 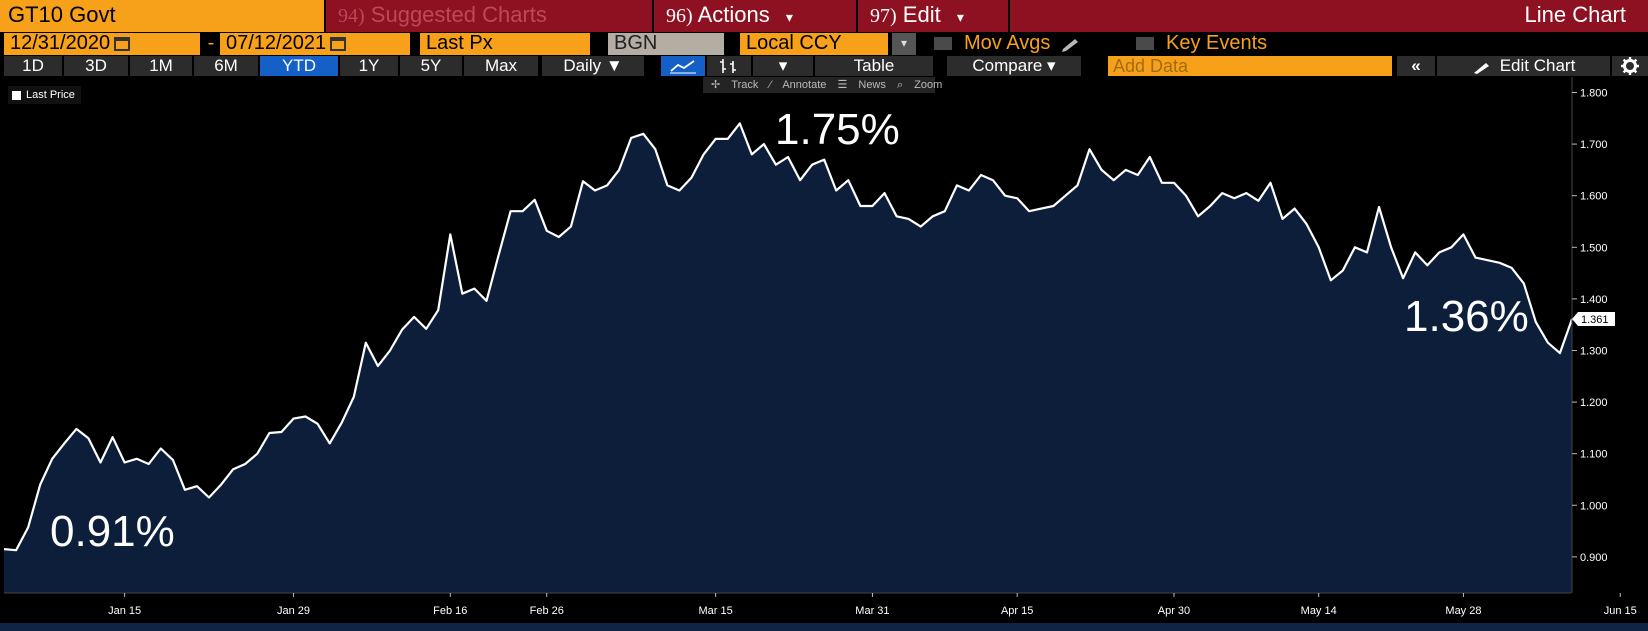 I want to click on last-value-tag, so click(x=1593, y=319).